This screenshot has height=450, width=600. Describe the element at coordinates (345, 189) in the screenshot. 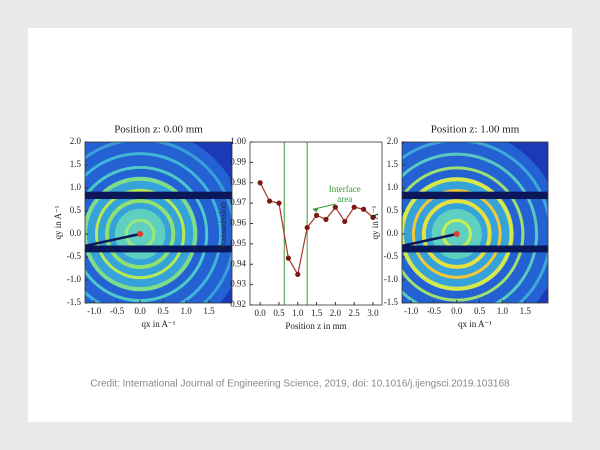

I see `annotation: Interface` at that location.